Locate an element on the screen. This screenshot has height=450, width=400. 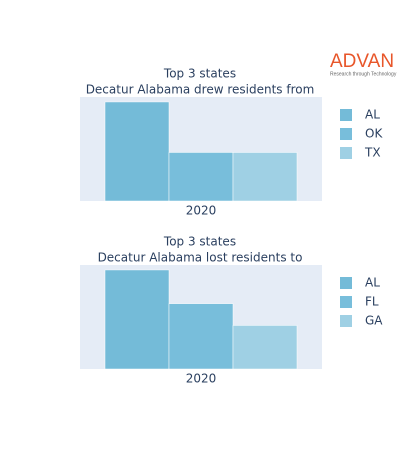
logo-name: ADVAN is located at coordinates (362, 61).